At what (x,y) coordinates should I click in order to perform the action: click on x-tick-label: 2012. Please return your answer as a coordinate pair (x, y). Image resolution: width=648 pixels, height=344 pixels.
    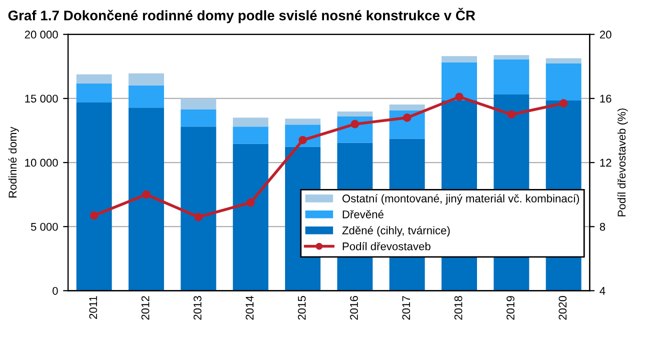
    Looking at the image, I should click on (145, 308).